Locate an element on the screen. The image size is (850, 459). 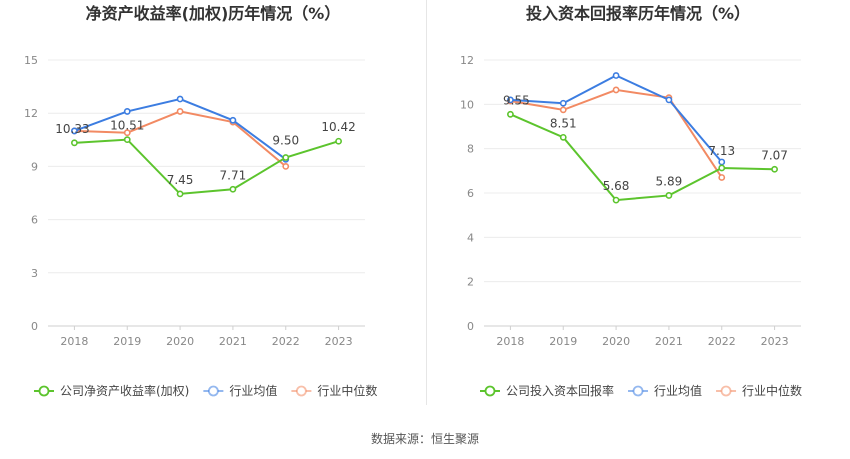
y-tick-label: 10 is located at coordinates (467, 104).